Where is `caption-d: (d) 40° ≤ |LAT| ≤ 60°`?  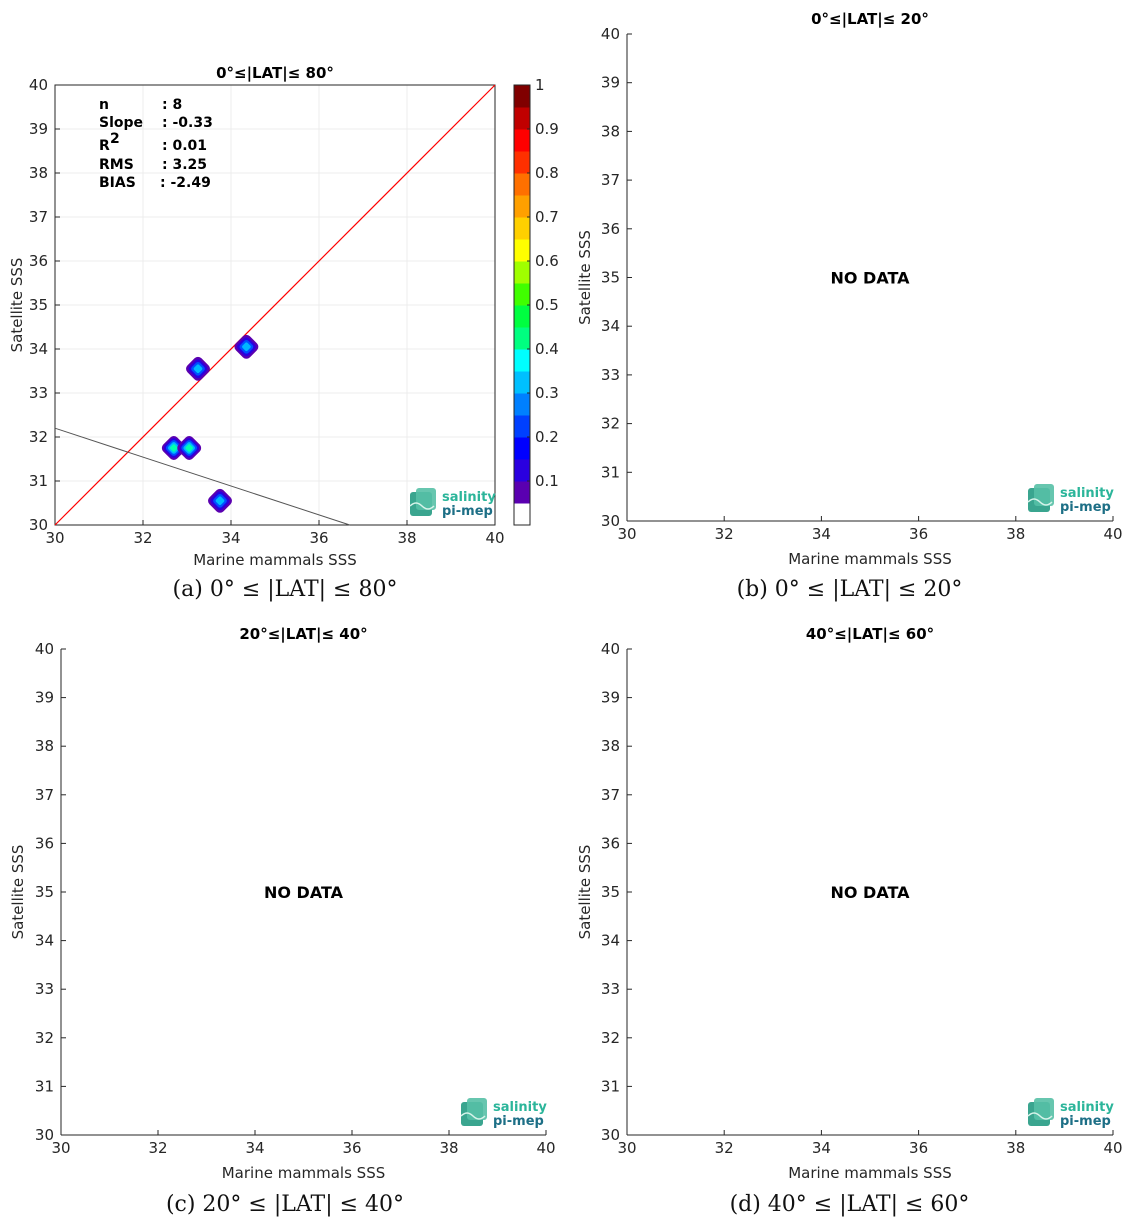 caption-d: (d) 40° ≤ |LAT| ≤ 60° is located at coordinates (849, 1204).